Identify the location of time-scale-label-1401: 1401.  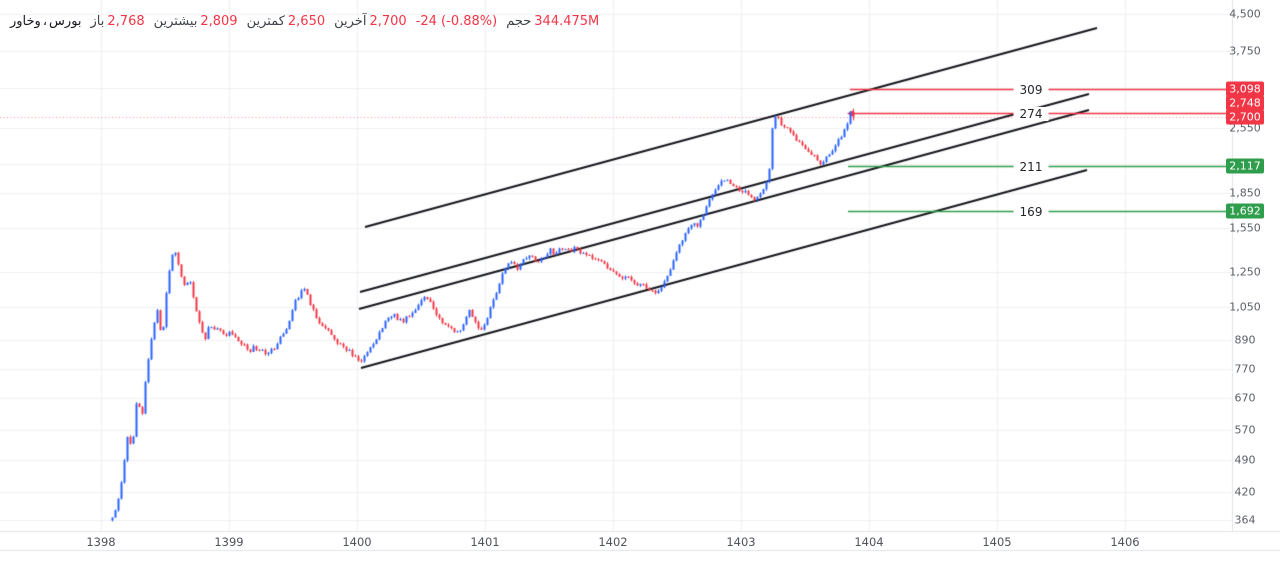
(485, 542).